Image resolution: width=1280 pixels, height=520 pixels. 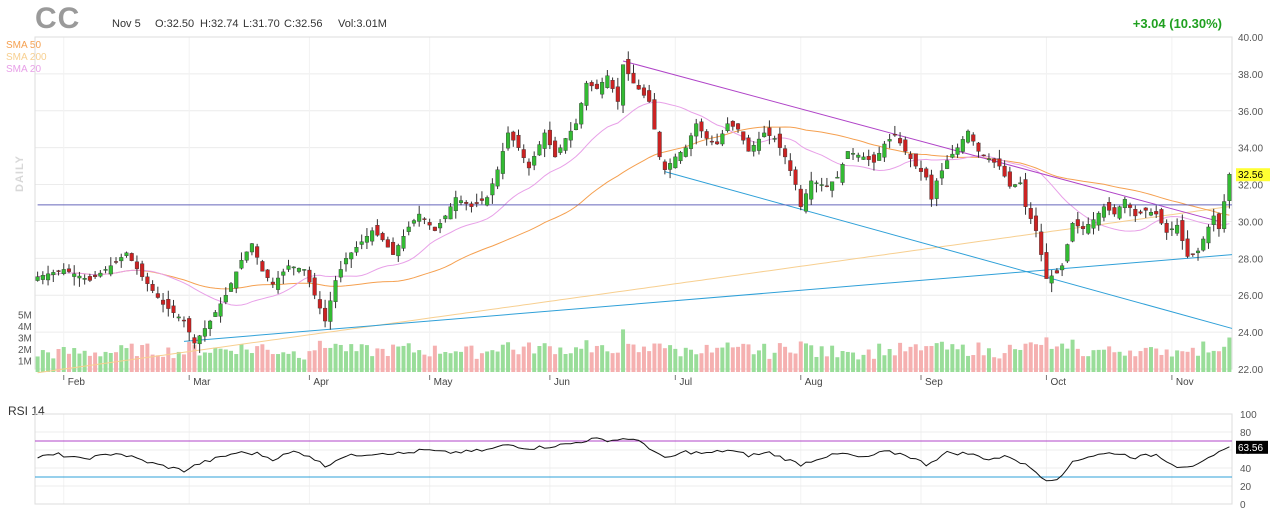 I want to click on rsi-tick-label: 0, so click(x=1243, y=505).